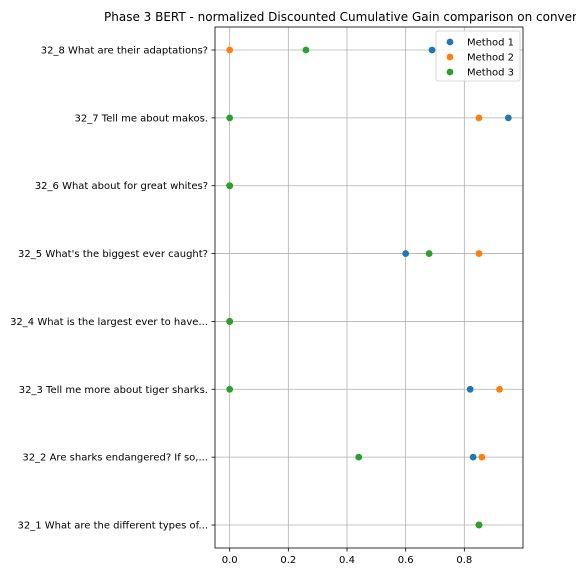 The image size is (576, 576). I want to click on y-tick-label: 32_3 Tell me more about tiger sharks., so click(113, 390).